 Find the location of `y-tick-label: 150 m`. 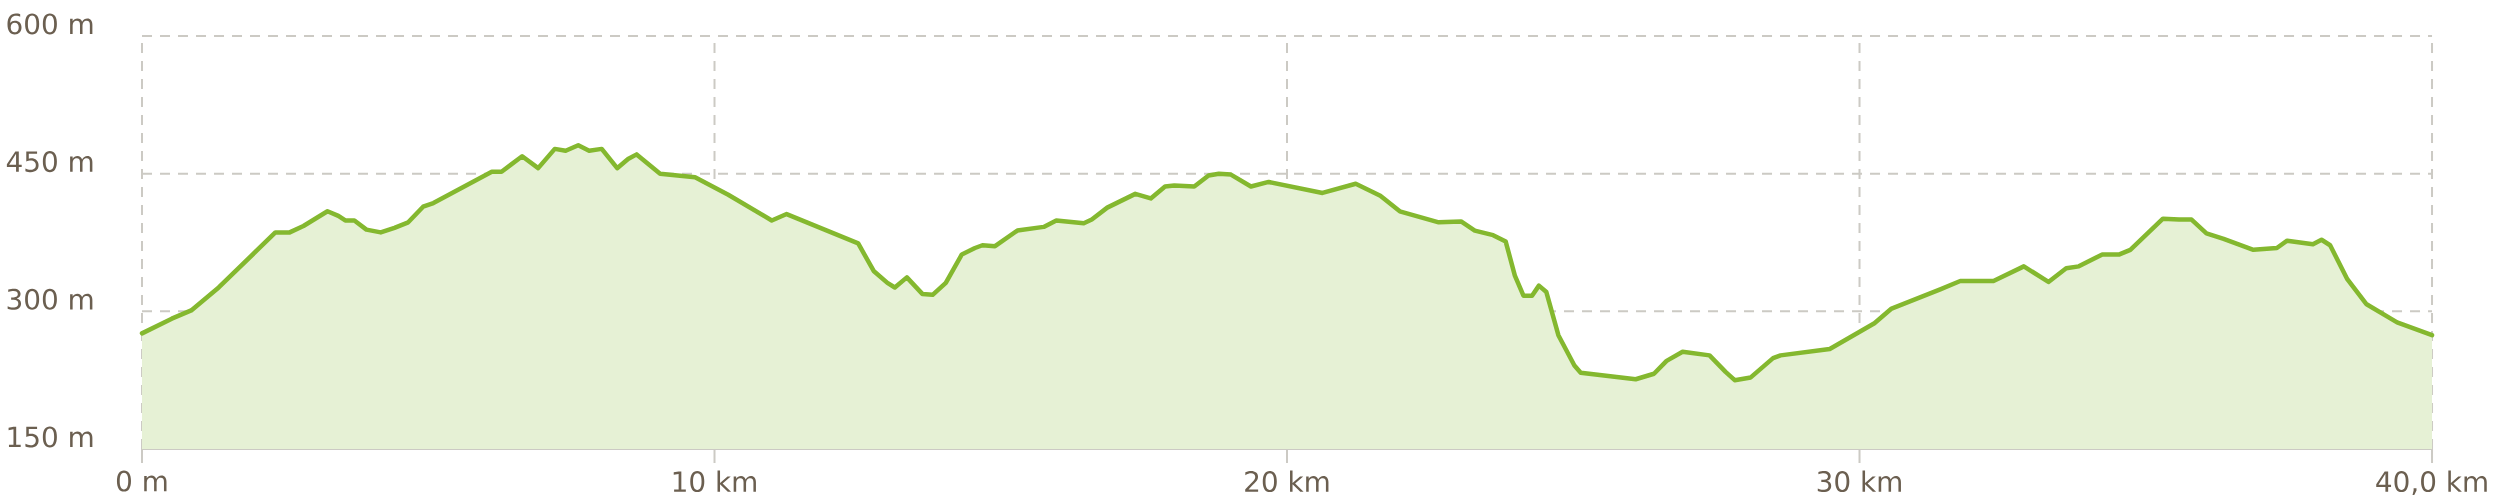

y-tick-label: 150 m is located at coordinates (50, 437).